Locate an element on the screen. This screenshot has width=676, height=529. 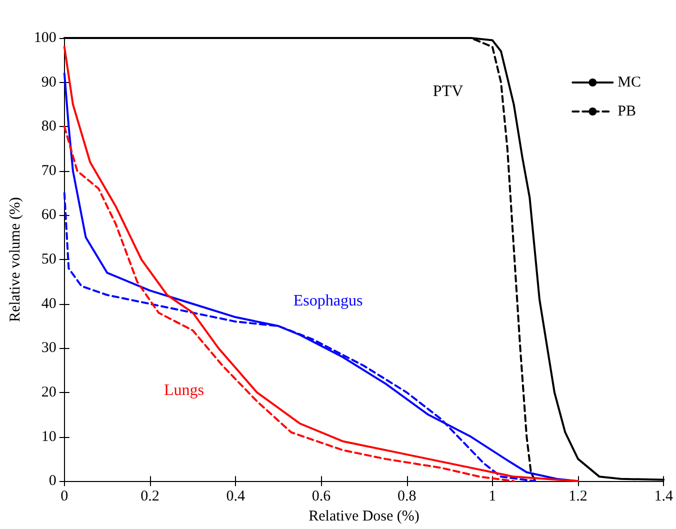
legend-label: PB is located at coordinates (627, 112).